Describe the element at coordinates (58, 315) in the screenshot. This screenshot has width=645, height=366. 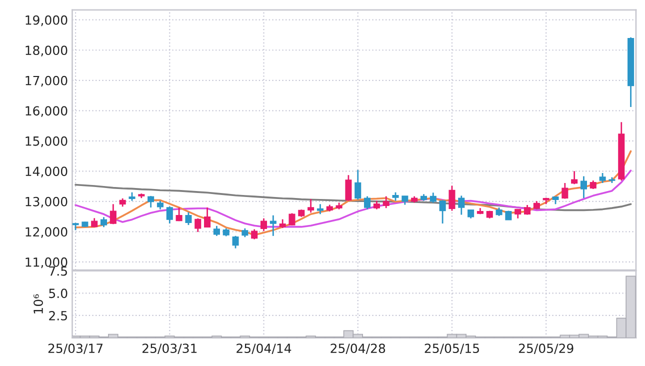
I see `y-tick-label: 2.5` at that location.